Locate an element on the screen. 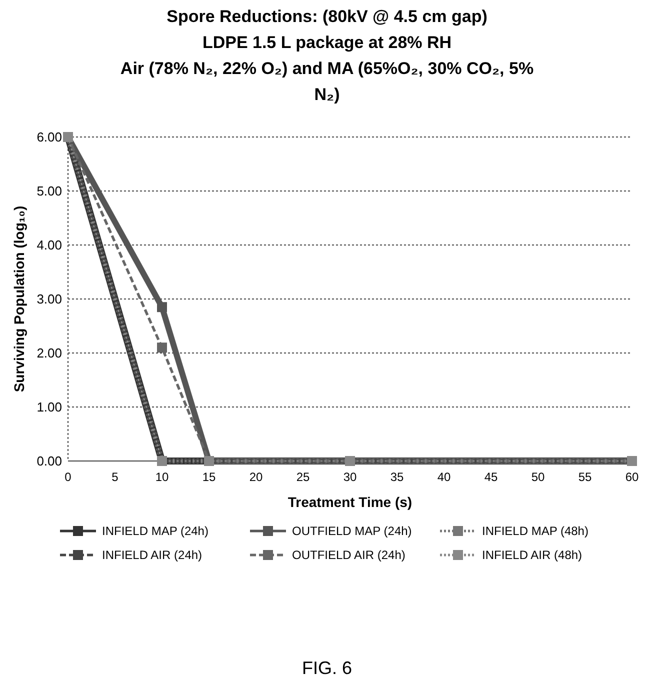  y-tick-label: 3.00 is located at coordinates (49, 299).